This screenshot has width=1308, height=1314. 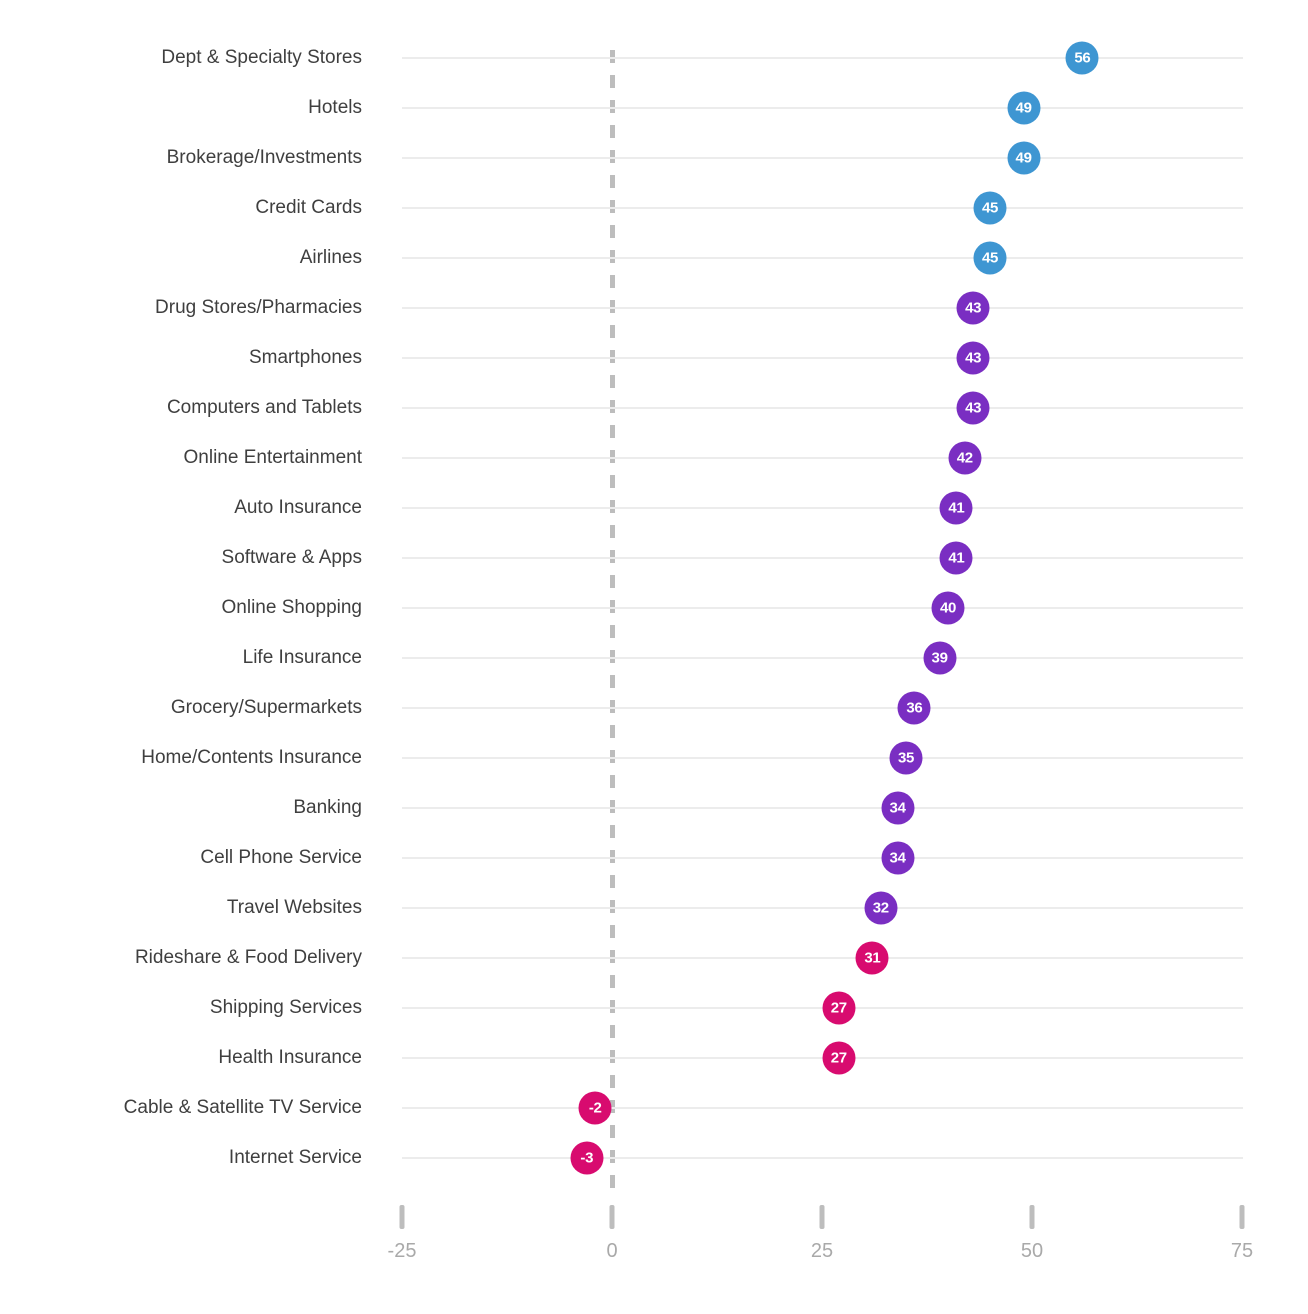 What do you see at coordinates (1242, 1251) in the screenshot?
I see `x-axis-tick-label: 75` at bounding box center [1242, 1251].